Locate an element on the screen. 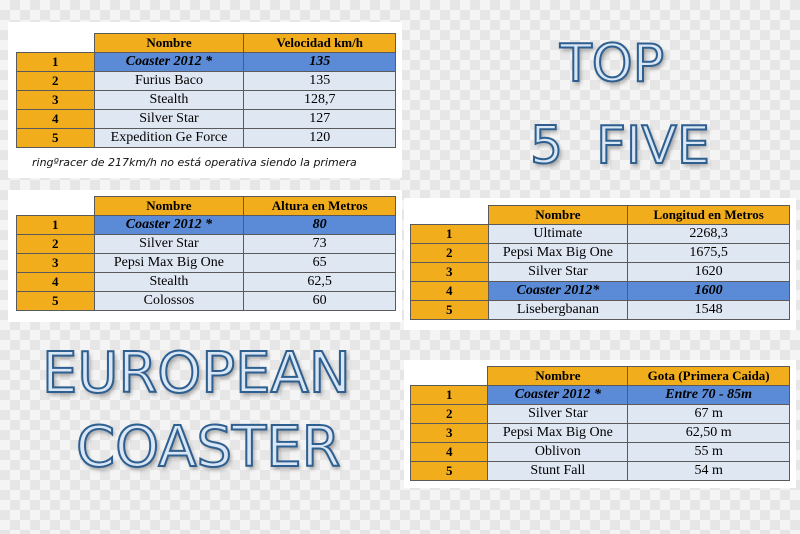 Image resolution: width=800 pixels, height=534 pixels. value-cell: 80 is located at coordinates (319, 225).